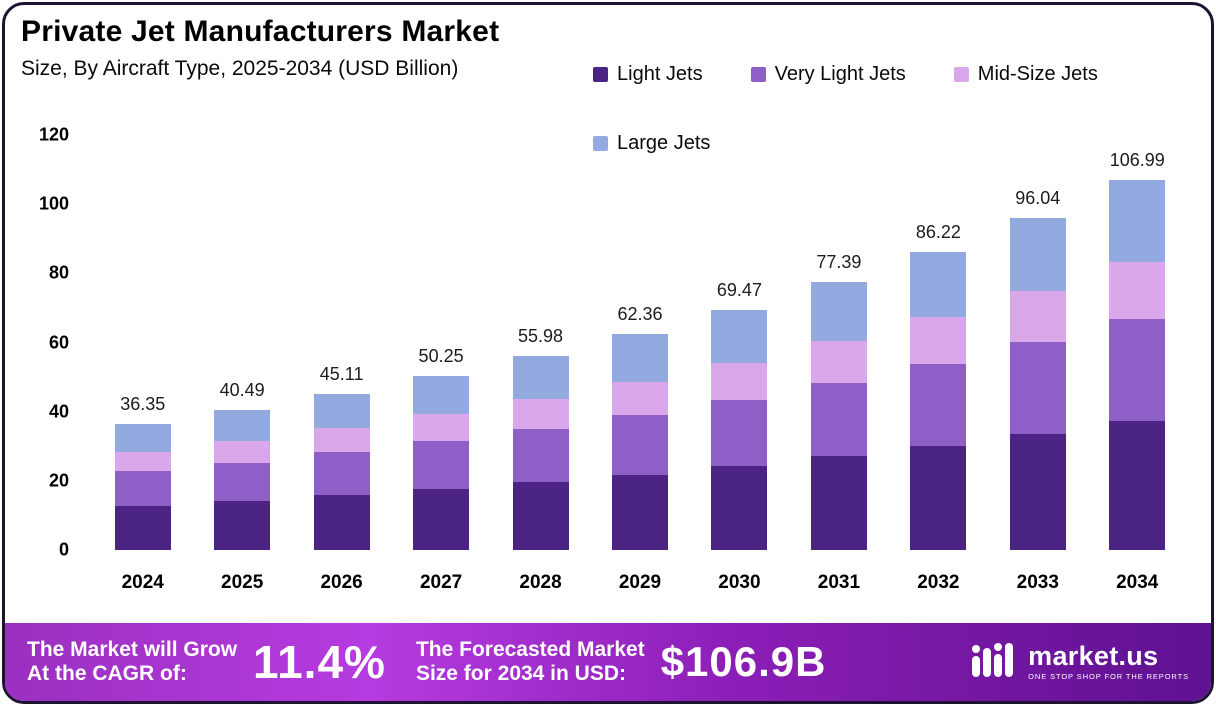 This screenshot has width=1216, height=708. What do you see at coordinates (132, 649) in the screenshot?
I see `cagr-label-line1: The Market will Grow` at bounding box center [132, 649].